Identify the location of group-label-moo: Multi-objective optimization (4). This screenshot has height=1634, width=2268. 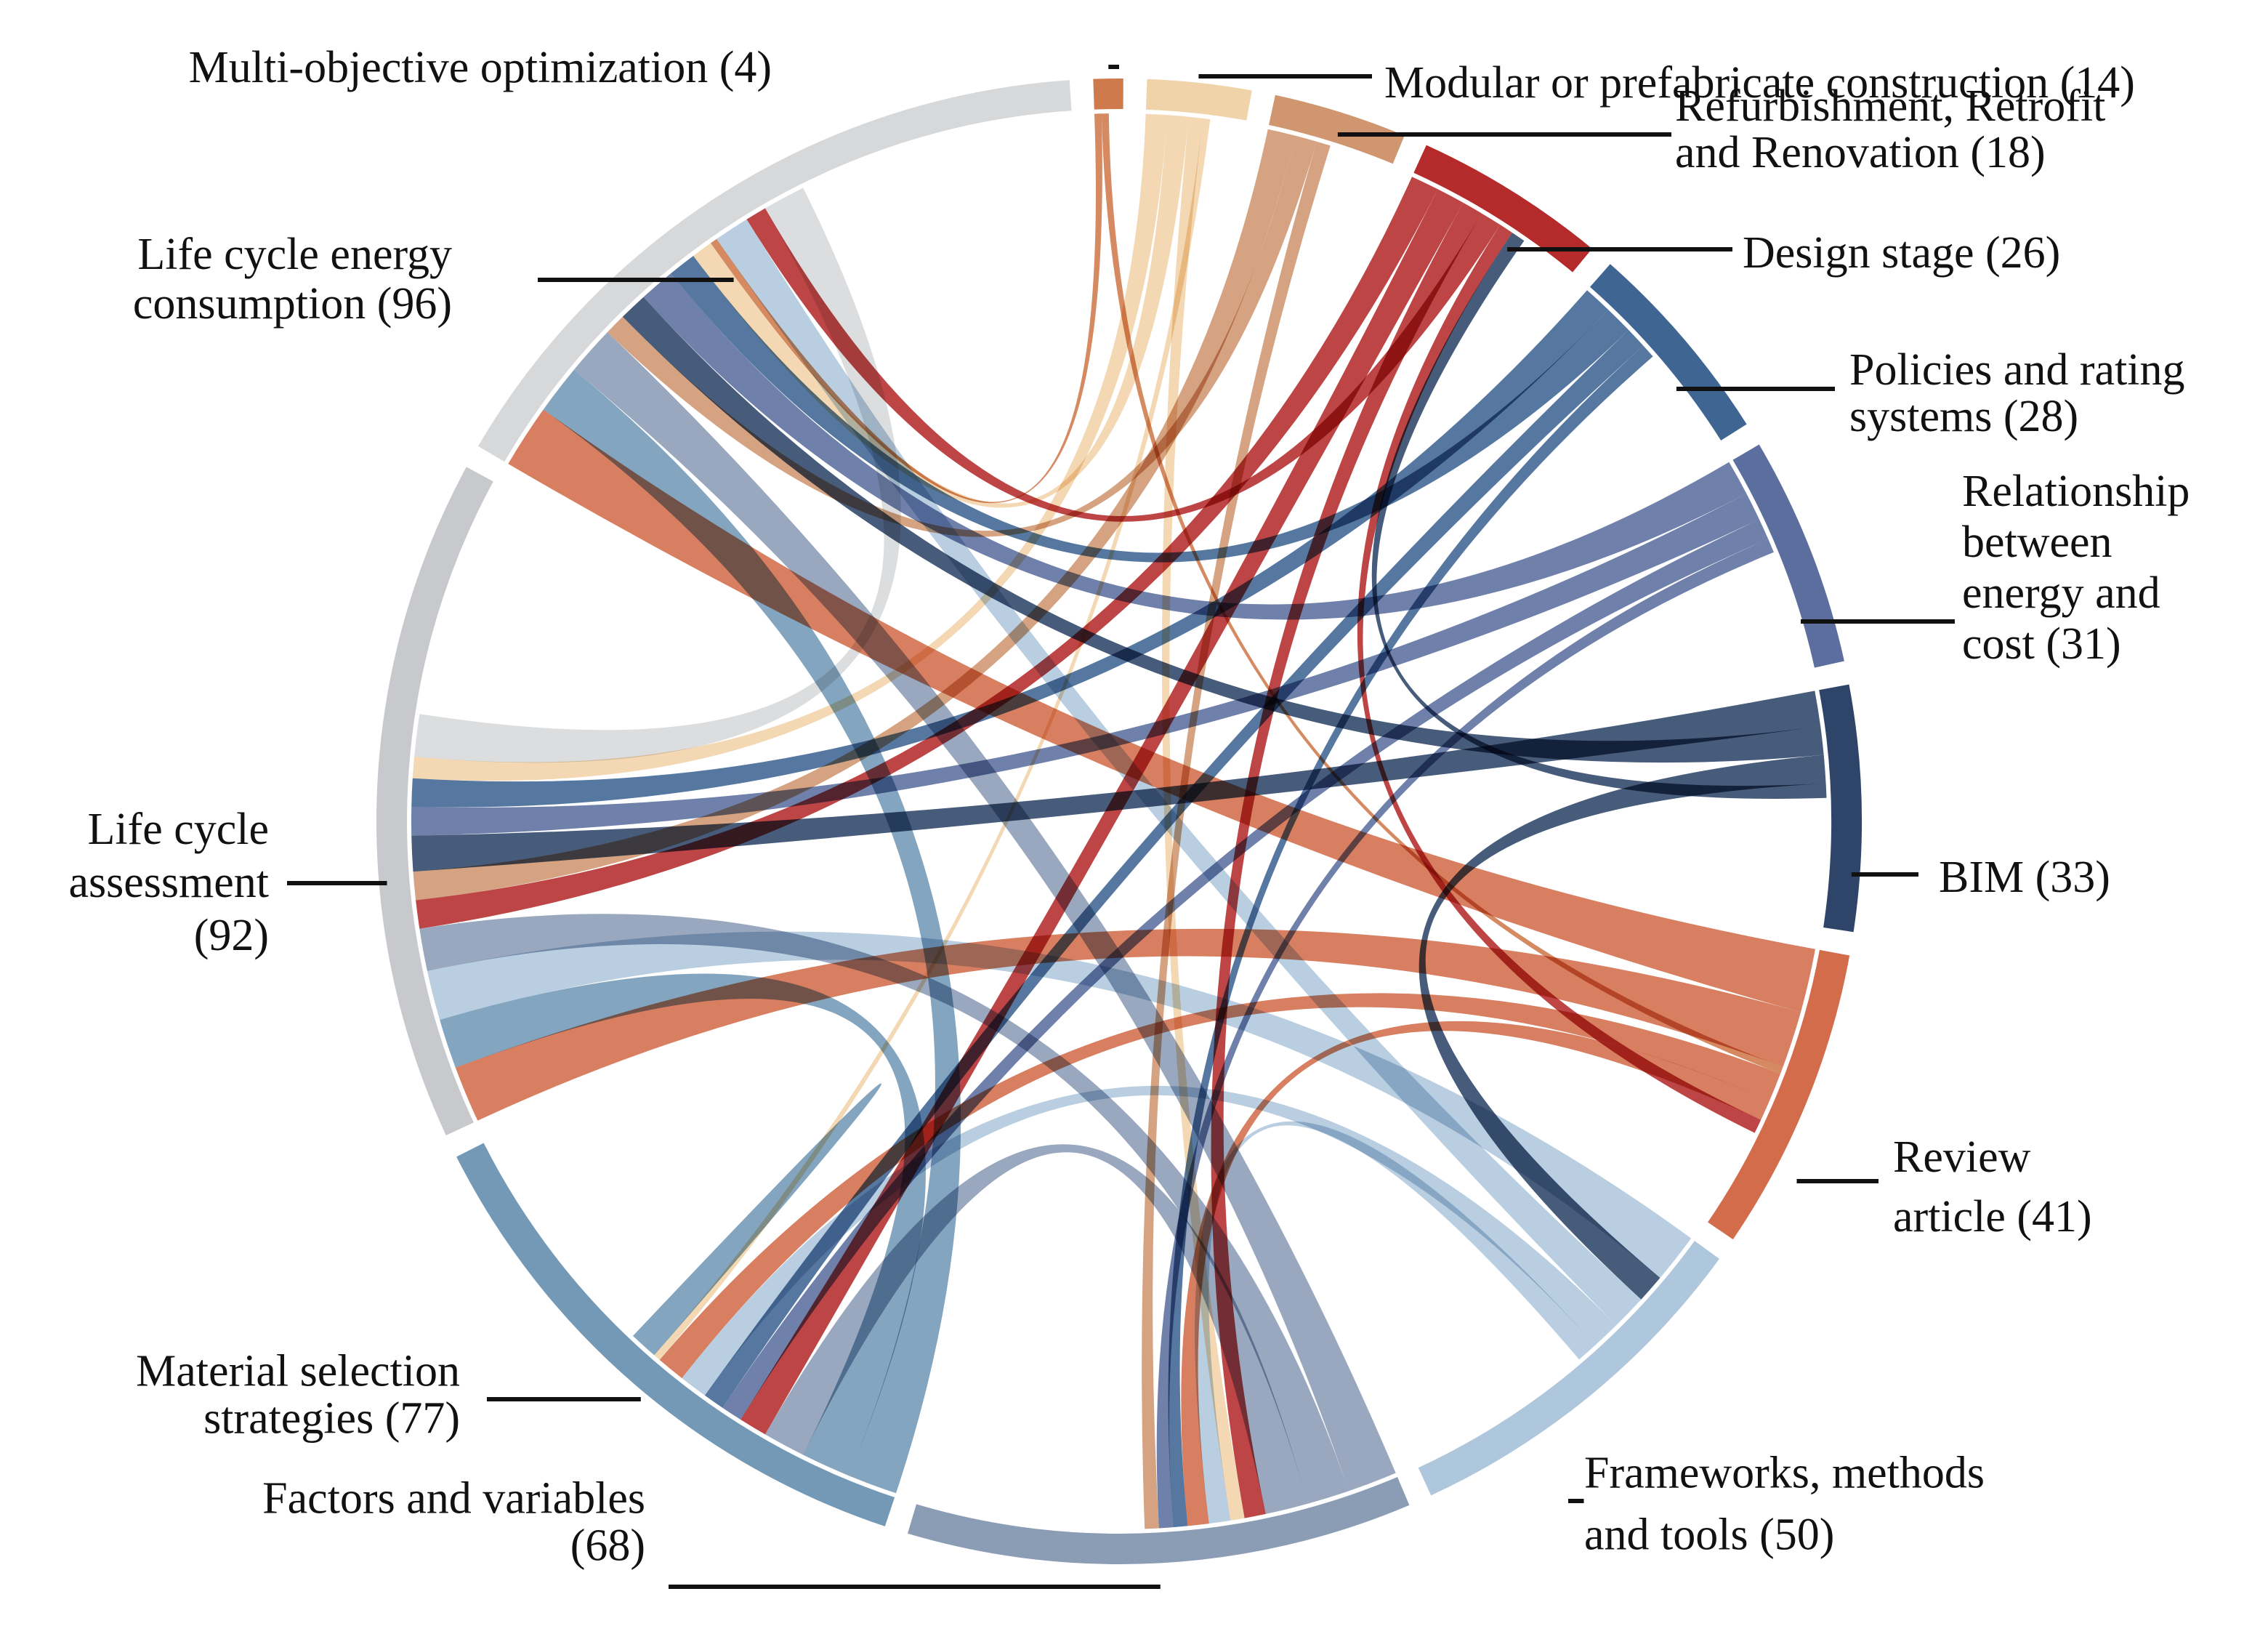
(480, 67).